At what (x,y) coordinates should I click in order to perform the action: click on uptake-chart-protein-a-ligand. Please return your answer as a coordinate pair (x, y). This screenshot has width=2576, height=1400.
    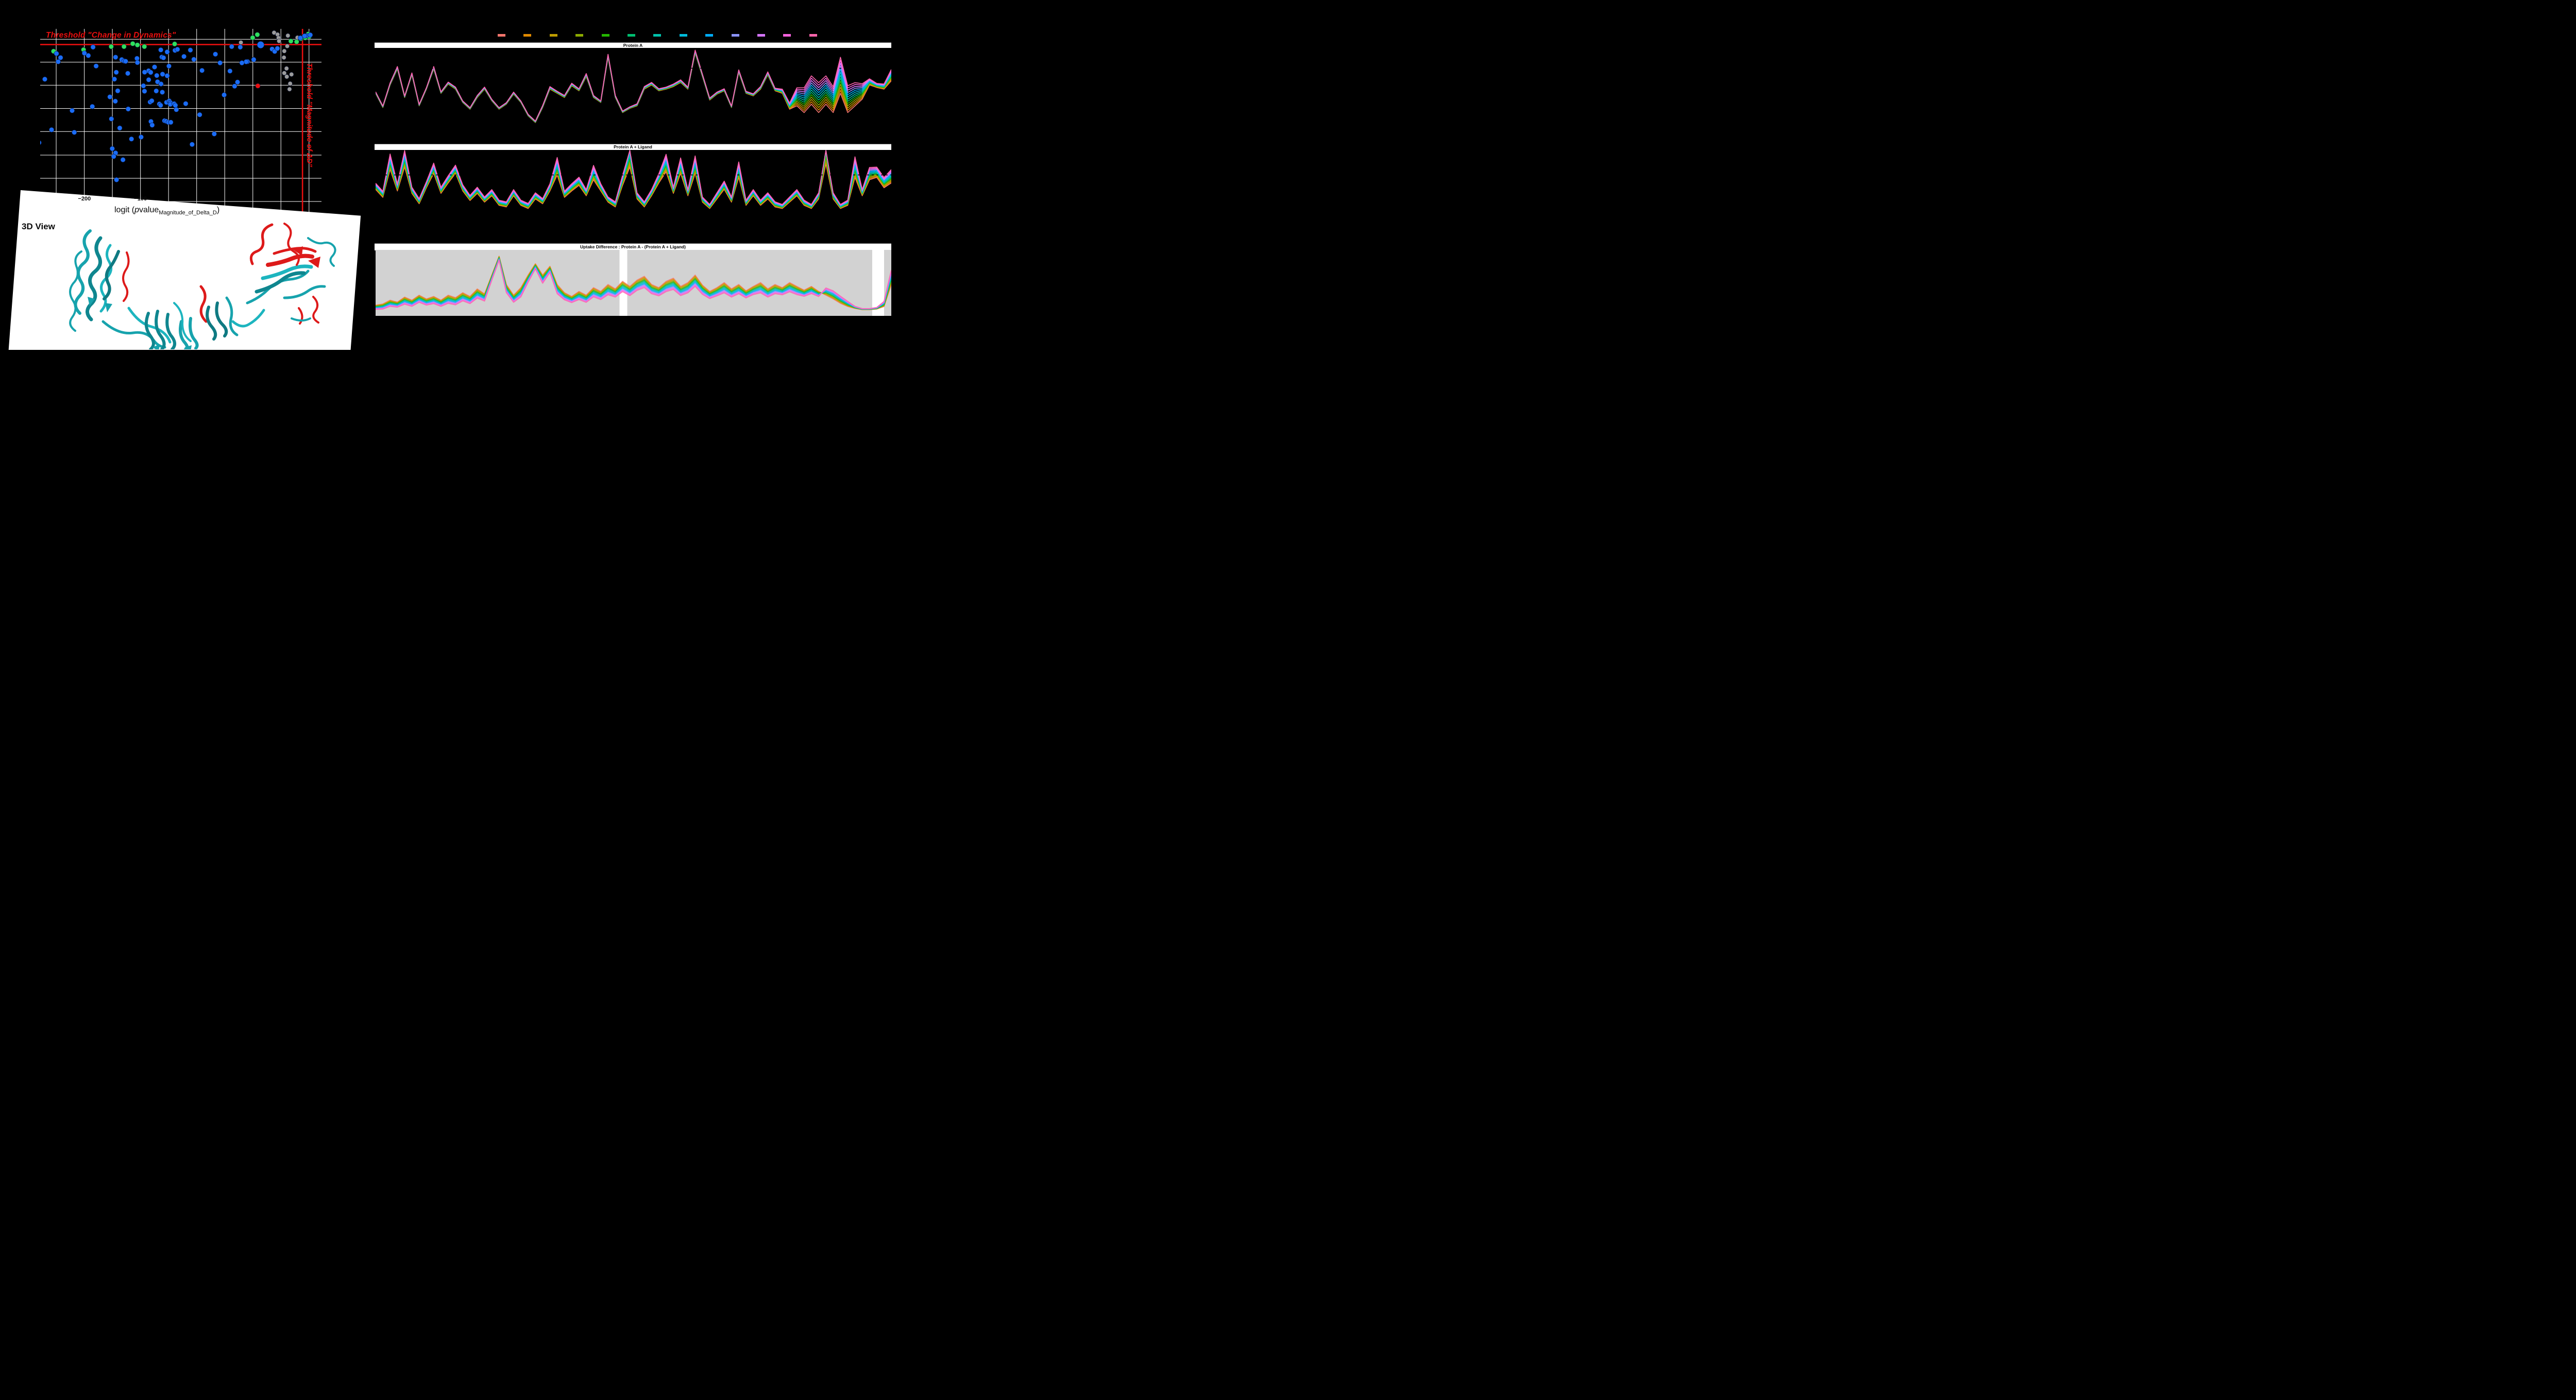
    Looking at the image, I should click on (633, 191).